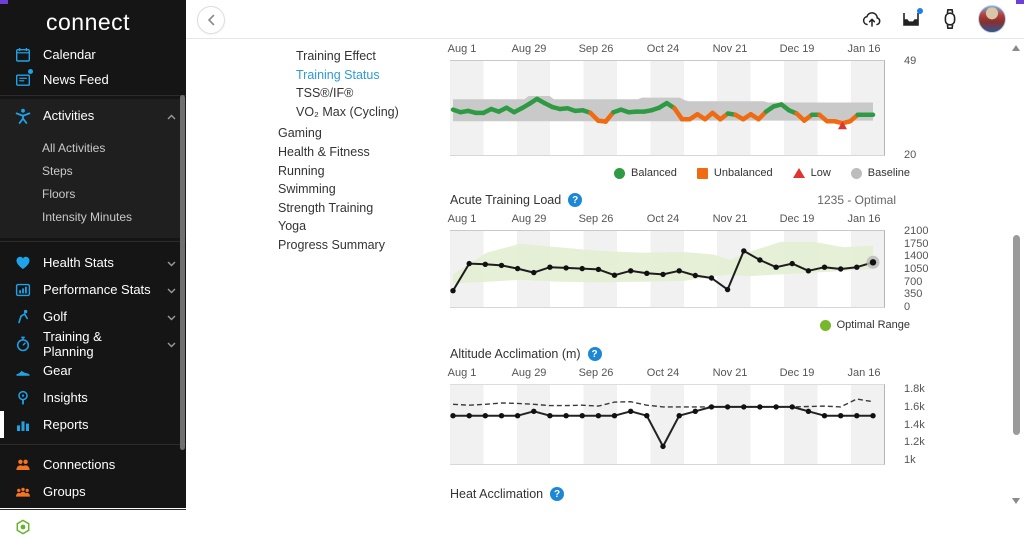 Image resolution: width=1024 pixels, height=541 pixels. I want to click on connections-people-icon, so click(22, 464).